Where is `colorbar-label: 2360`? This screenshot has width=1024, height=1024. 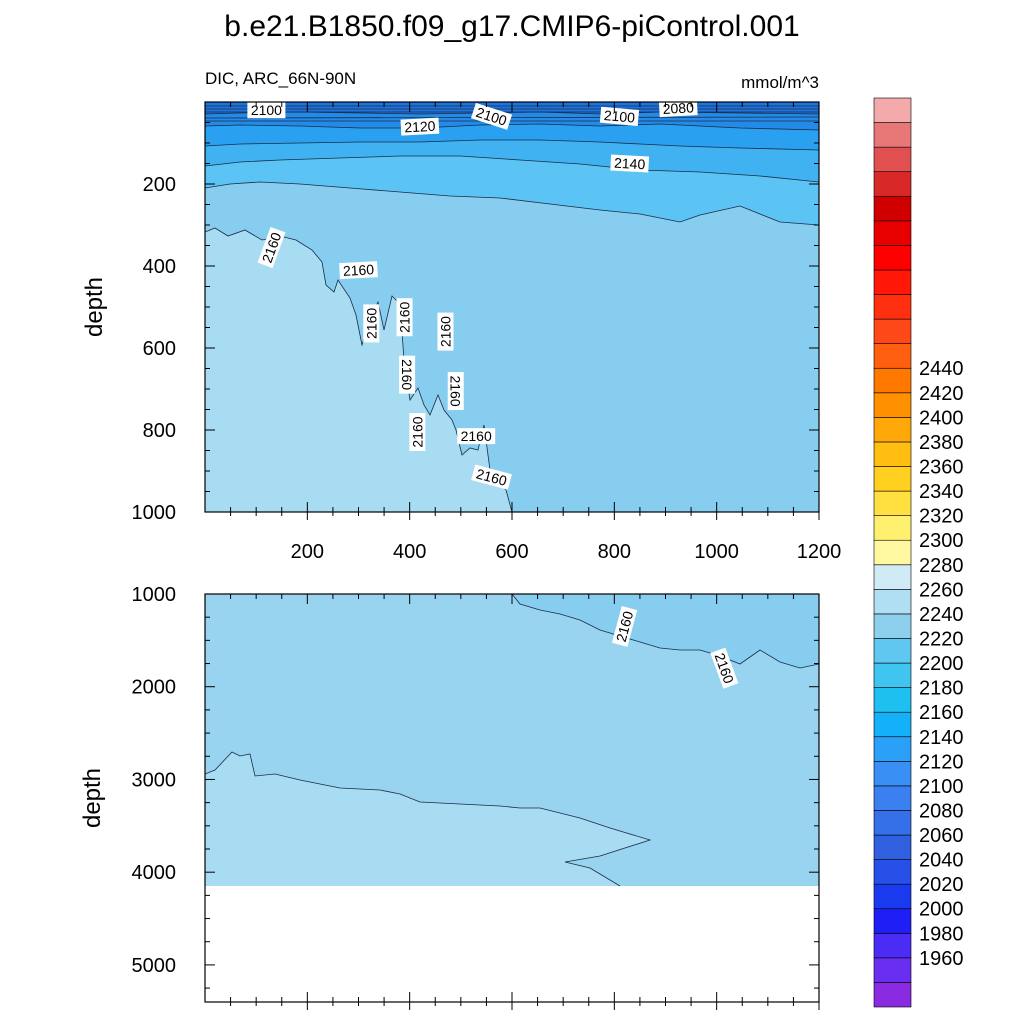 colorbar-label: 2360 is located at coordinates (941, 468).